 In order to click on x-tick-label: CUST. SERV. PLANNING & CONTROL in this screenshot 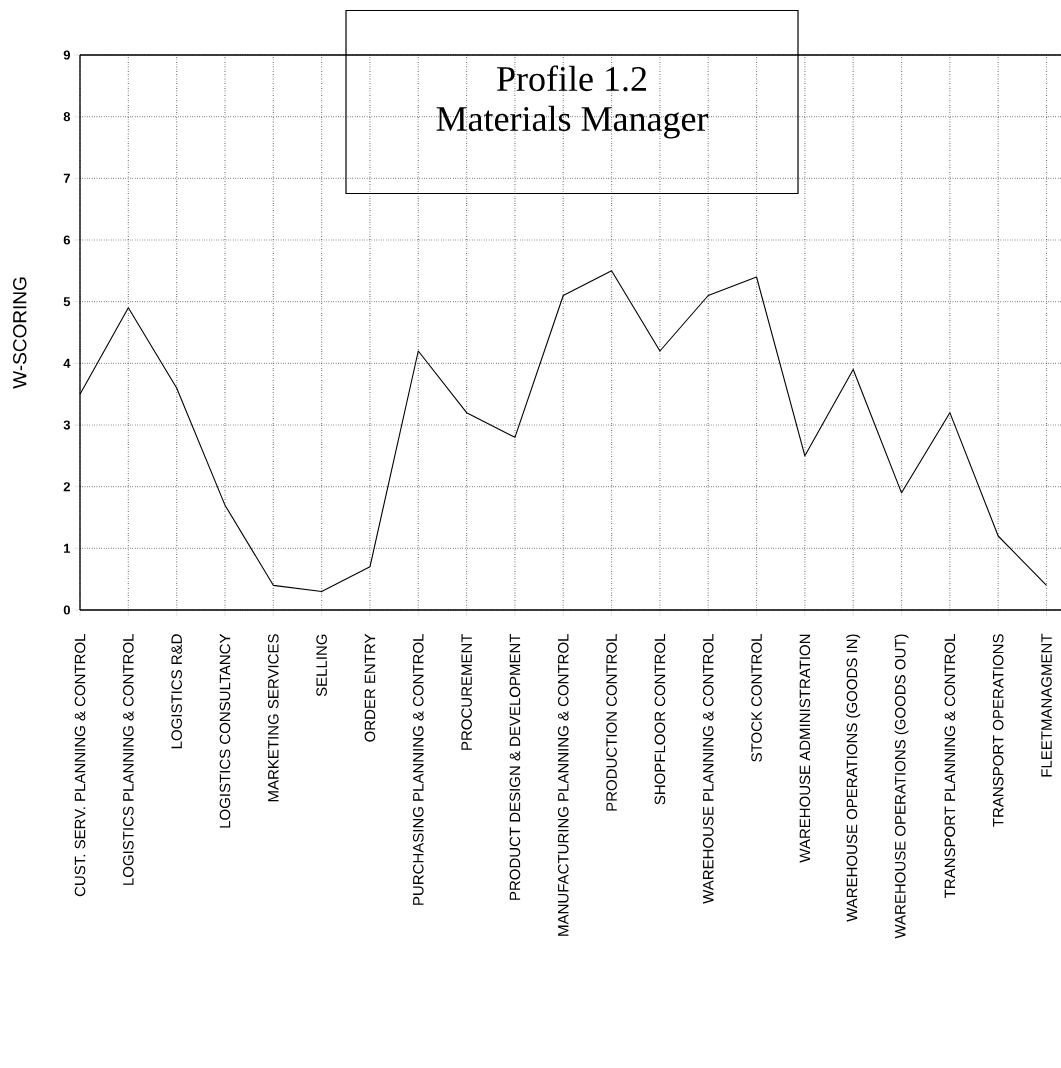, I will do `click(80, 765)`.